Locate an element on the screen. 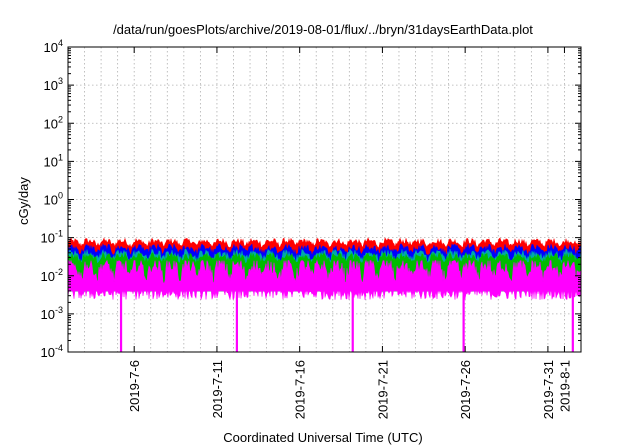 The image size is (640, 448). x-tick-label: 2019-8-1 is located at coordinates (564, 386).